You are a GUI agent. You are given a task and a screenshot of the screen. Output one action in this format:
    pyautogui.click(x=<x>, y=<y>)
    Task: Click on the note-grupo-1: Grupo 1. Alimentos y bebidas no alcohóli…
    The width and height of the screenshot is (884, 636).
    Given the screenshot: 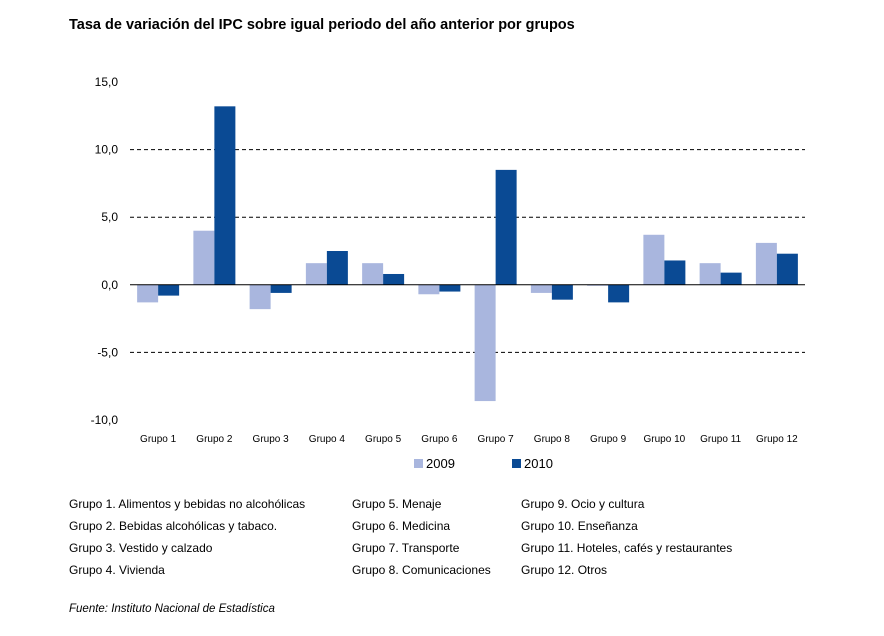 What is the action you would take?
    pyautogui.click(x=187, y=504)
    